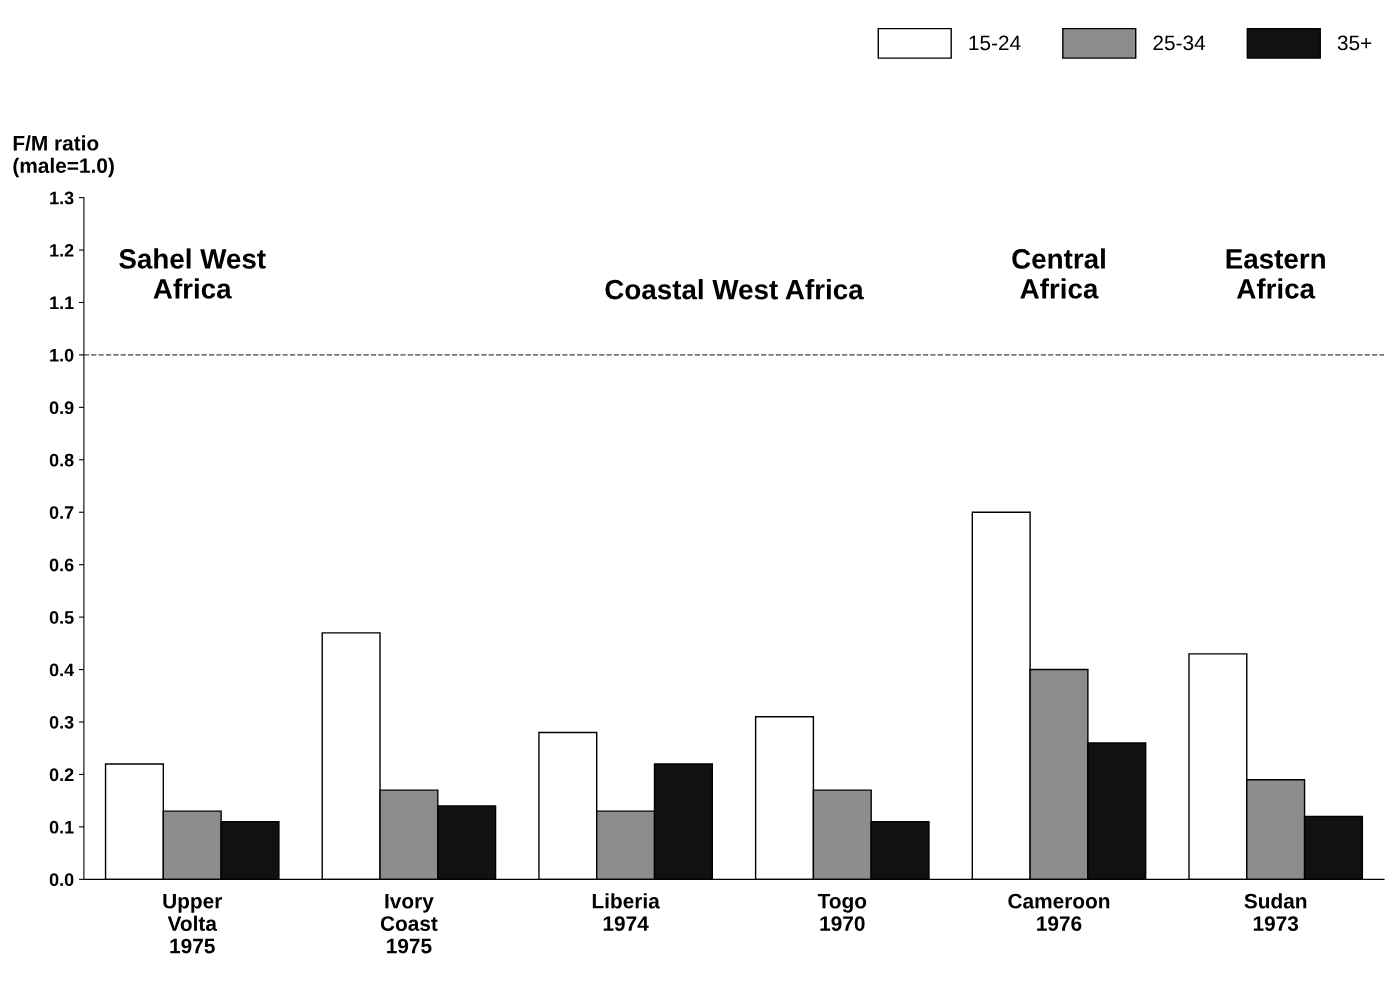 The width and height of the screenshot is (1398, 988). Describe the element at coordinates (1275, 912) in the screenshot. I see `x-tick-label: Sudan 1973` at that location.